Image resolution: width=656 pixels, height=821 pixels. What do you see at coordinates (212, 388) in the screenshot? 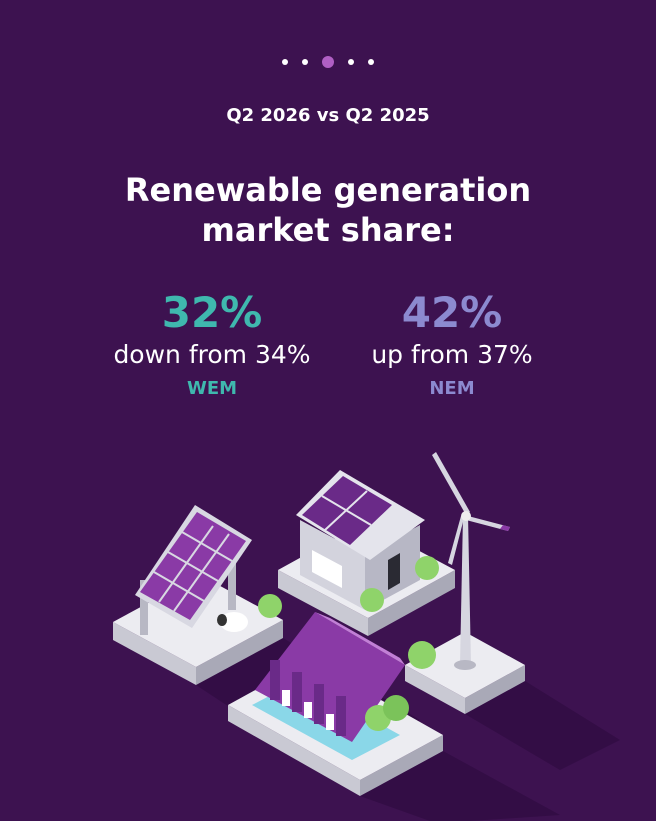
I see `stat-market: WEM` at bounding box center [212, 388].